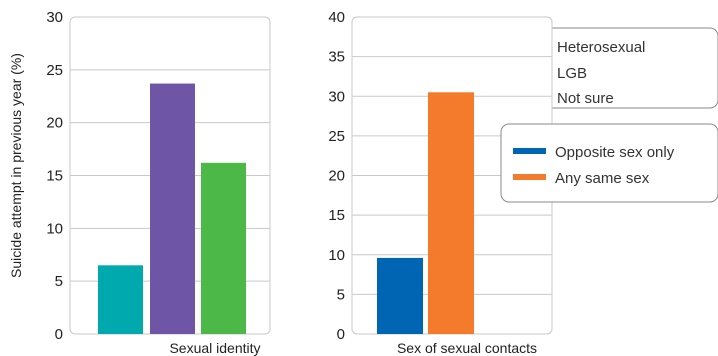 This screenshot has height=356, width=718. Describe the element at coordinates (451, 213) in the screenshot. I see `bar-any-same-sex` at that location.